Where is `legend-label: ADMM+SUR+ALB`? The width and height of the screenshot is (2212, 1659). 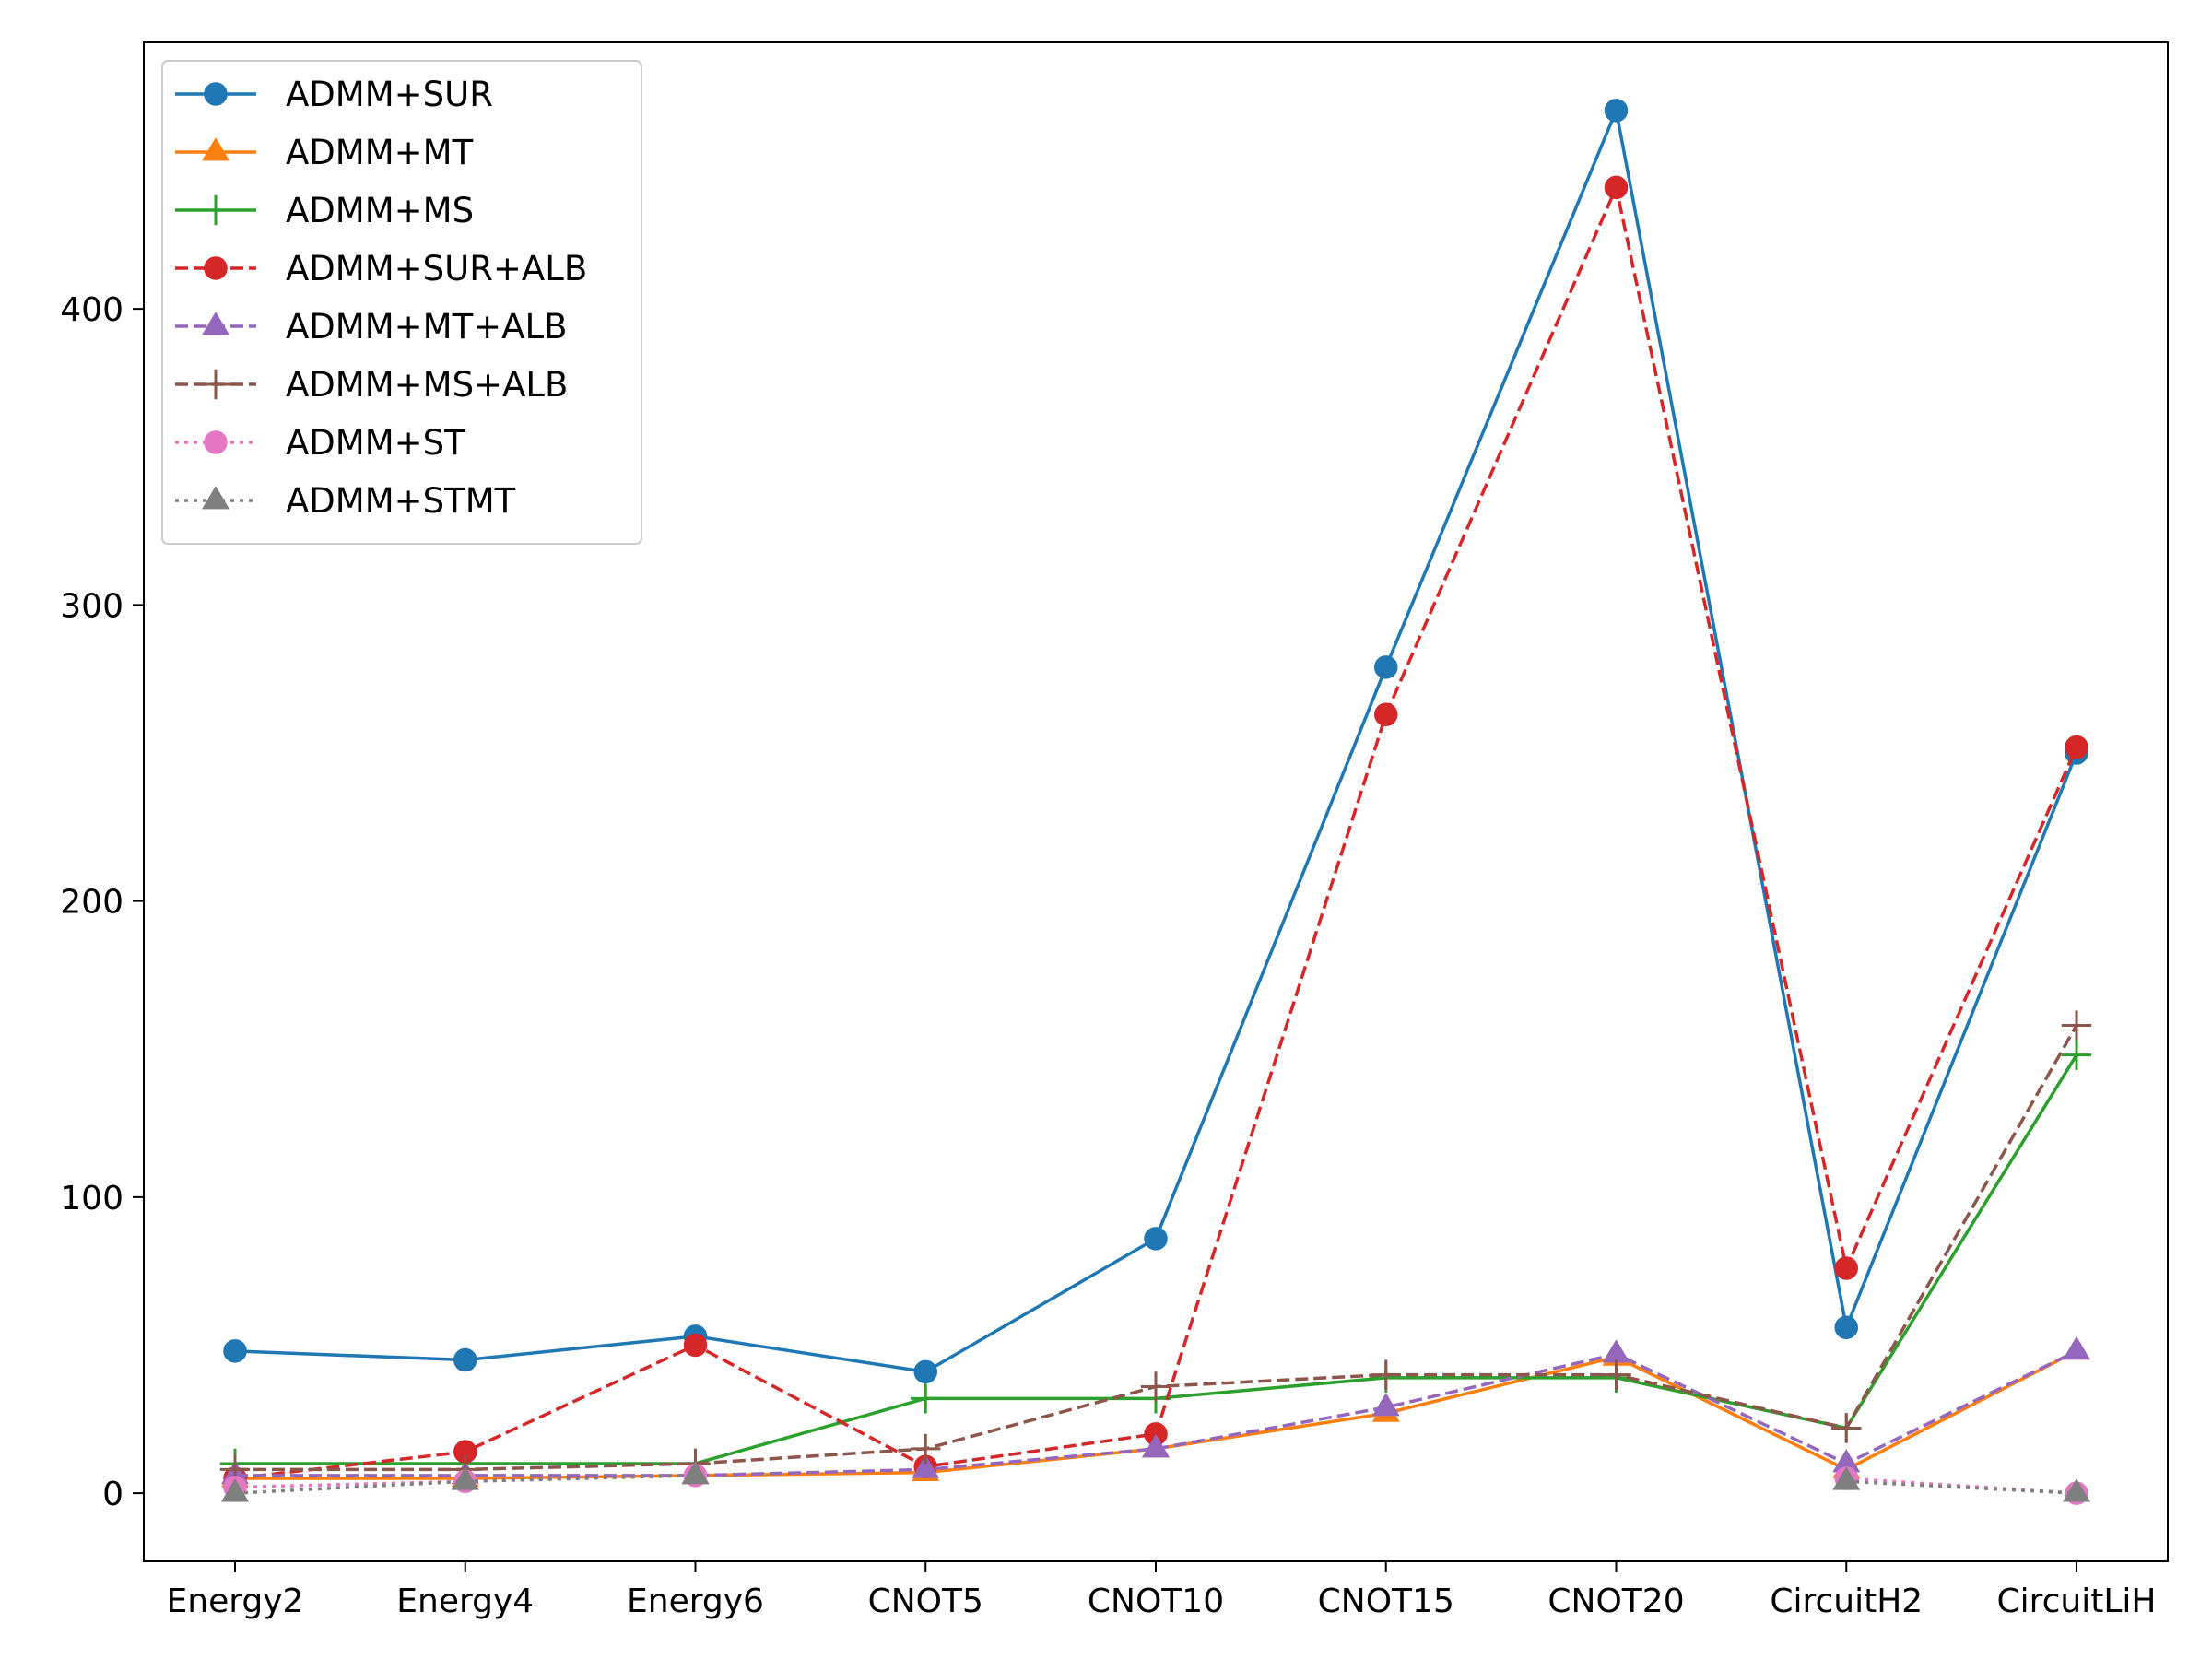
legend-label: ADMM+SUR+ALB is located at coordinates (436, 268).